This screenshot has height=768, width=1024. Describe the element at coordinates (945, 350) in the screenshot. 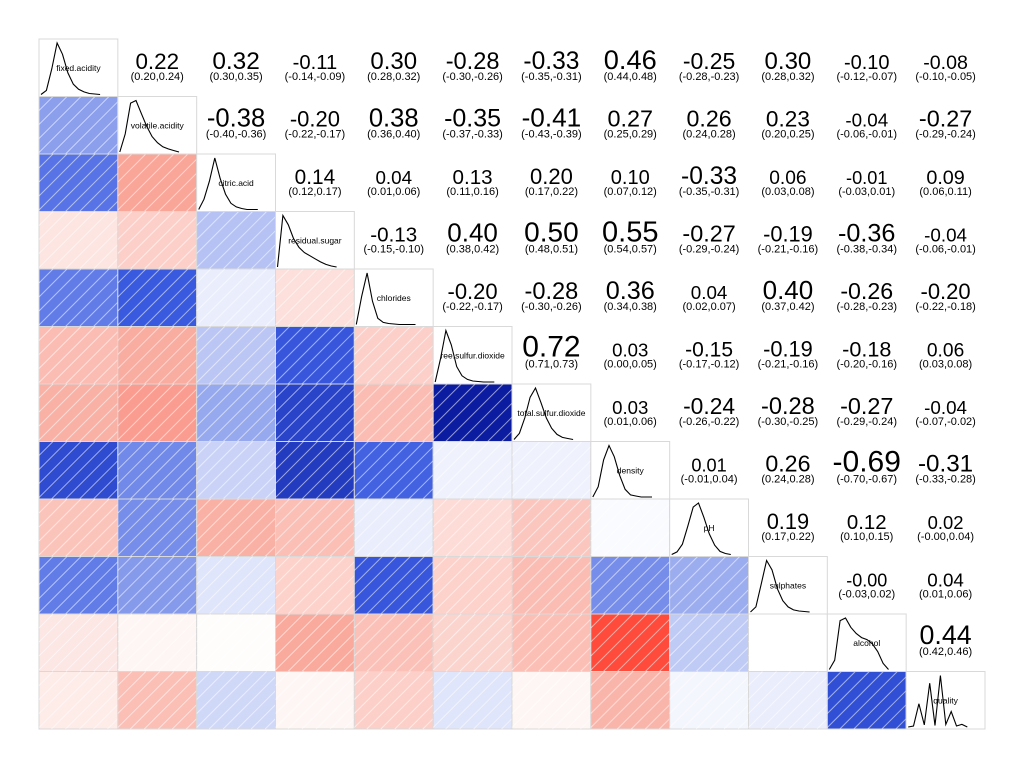

I see `correlation-value-free.sulfur.dioxide-quality: 0.06` at that location.